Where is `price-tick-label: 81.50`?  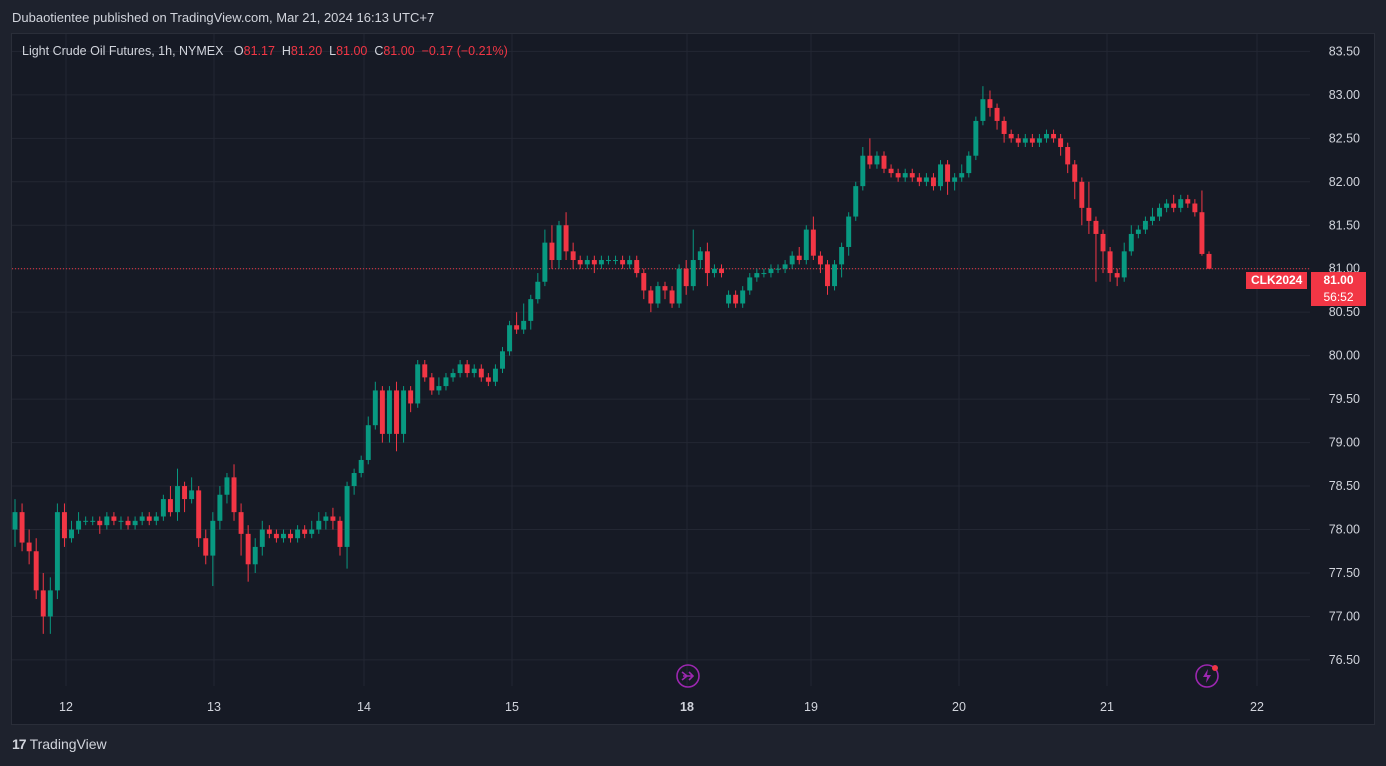
price-tick-label: 81.50 is located at coordinates (1344, 225).